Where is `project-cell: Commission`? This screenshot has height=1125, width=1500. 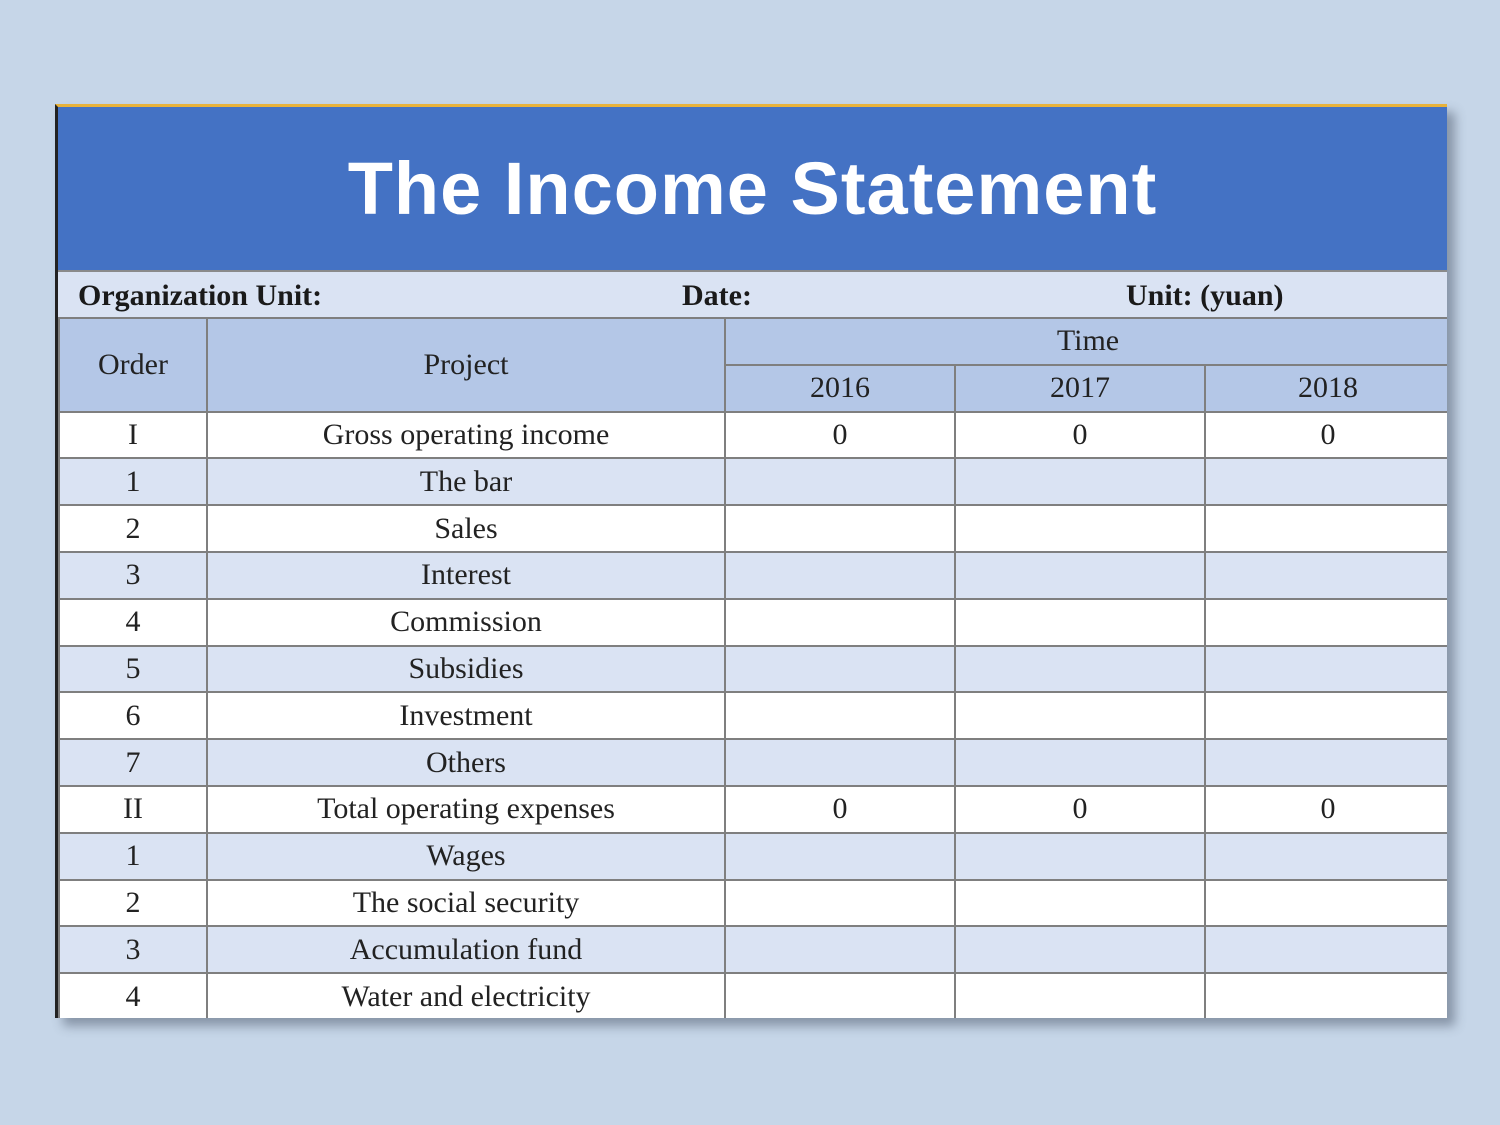
project-cell: Commission is located at coordinates (466, 622).